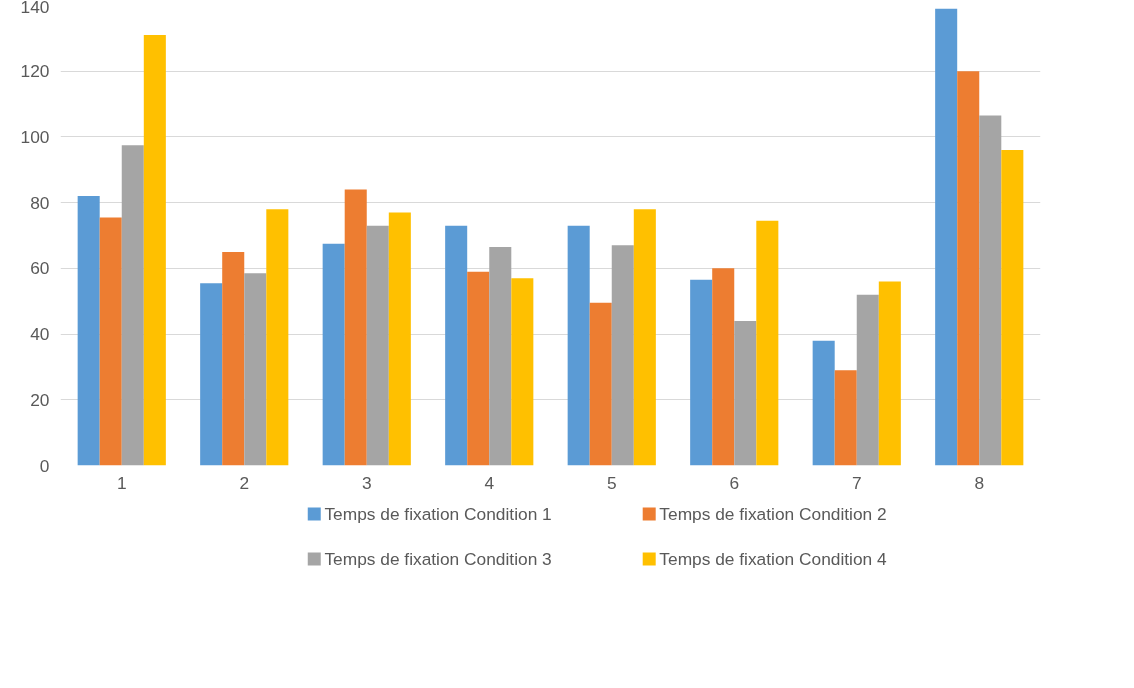  What do you see at coordinates (979, 482) in the screenshot?
I see `x-tick-label: 8` at bounding box center [979, 482].